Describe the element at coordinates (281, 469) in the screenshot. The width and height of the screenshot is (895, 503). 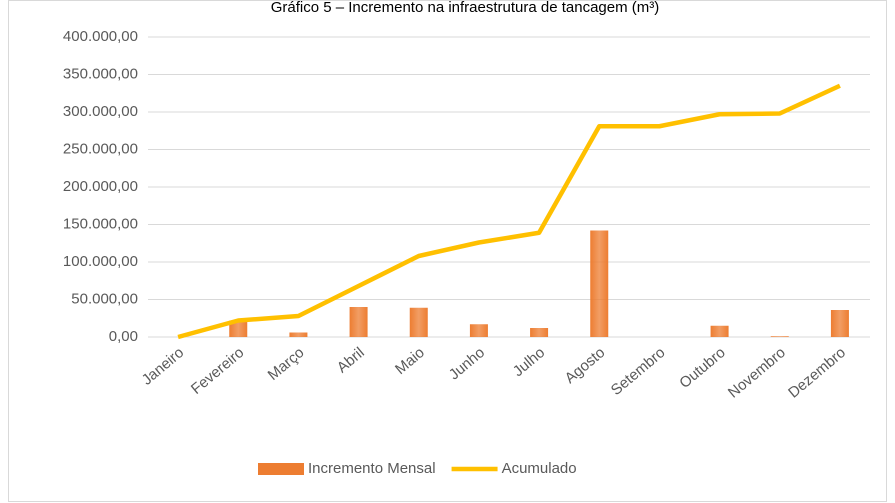
I see `legend-swatch` at that location.